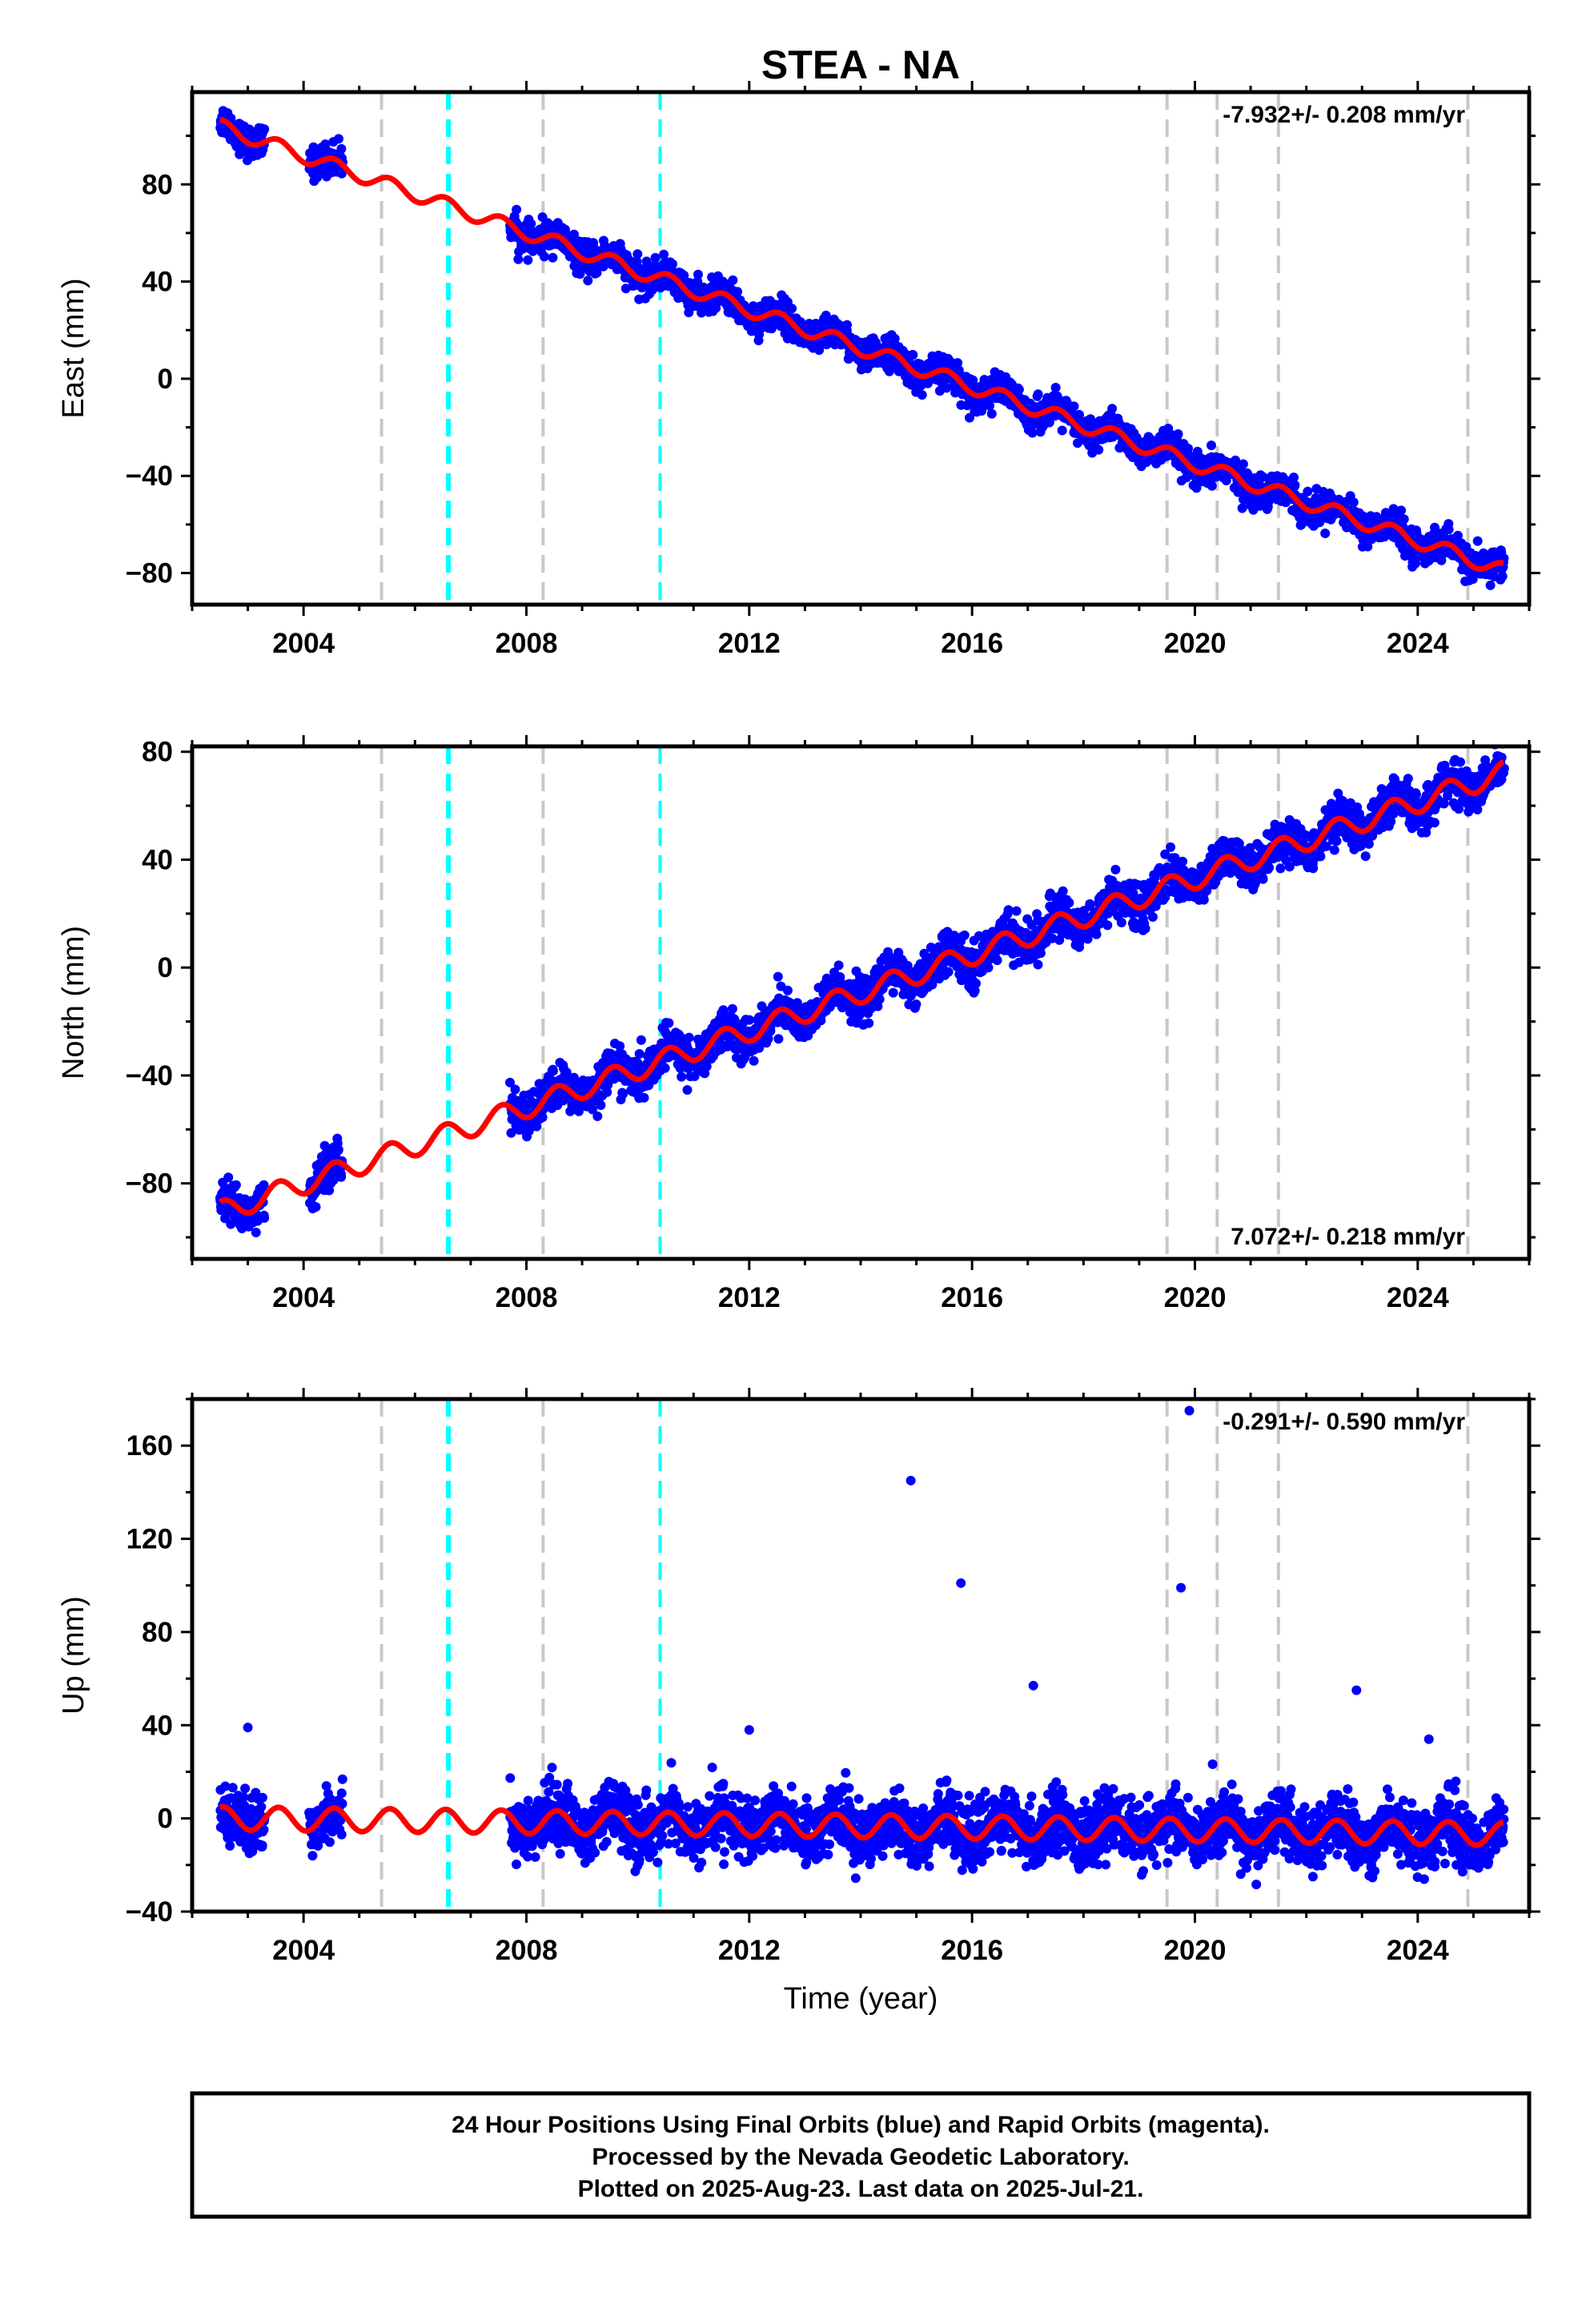 The width and height of the screenshot is (1582, 2324). I want to click on y-tick-label: −40, so click(149, 476).